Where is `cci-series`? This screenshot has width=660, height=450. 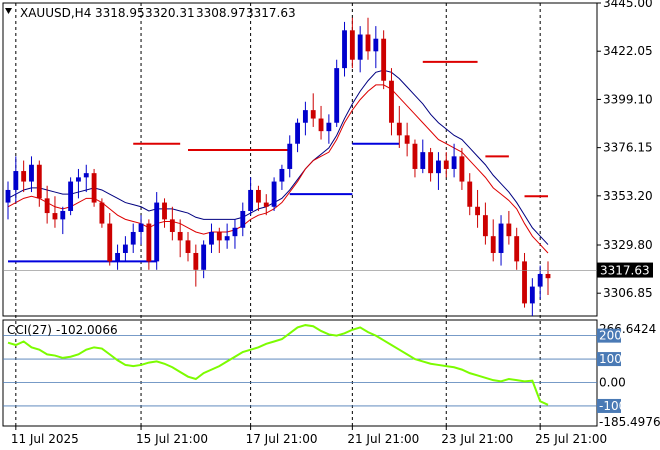
cci-series is located at coordinates (278, 365).